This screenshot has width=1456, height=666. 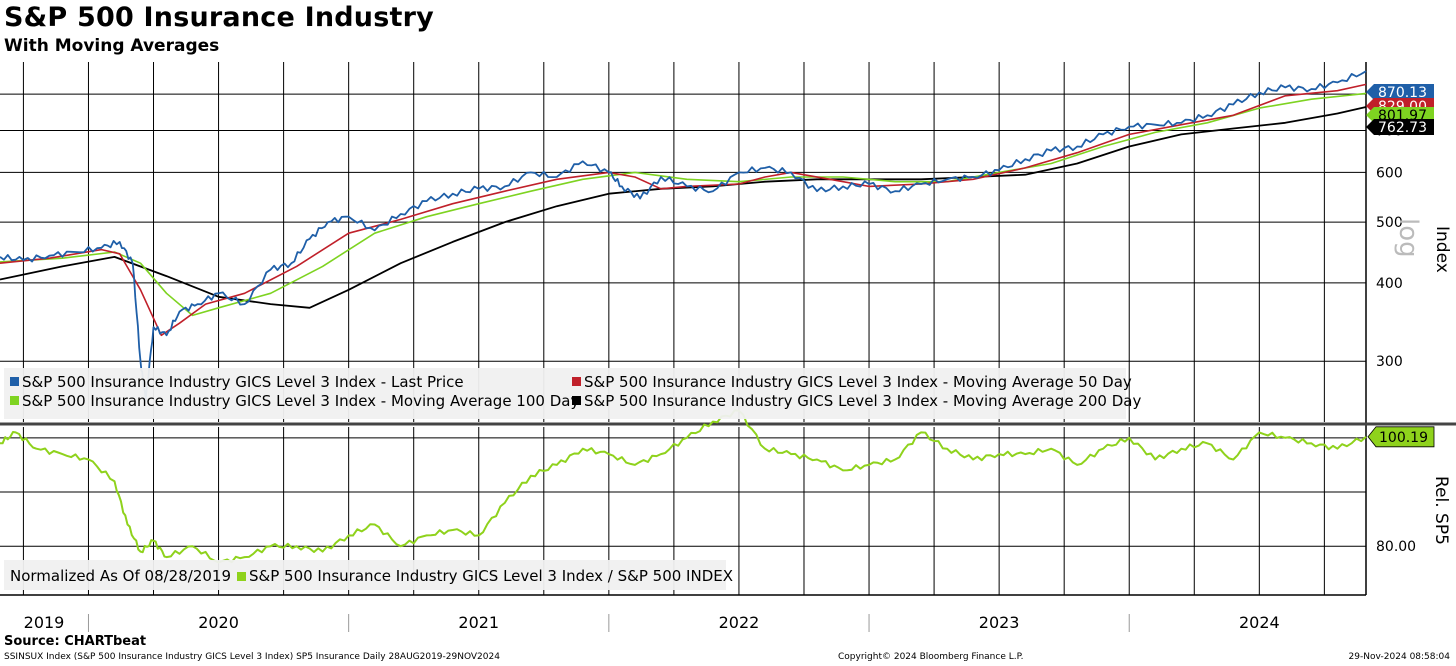 What do you see at coordinates (1442, 249) in the screenshot?
I see `y-axis-title: Index` at bounding box center [1442, 249].